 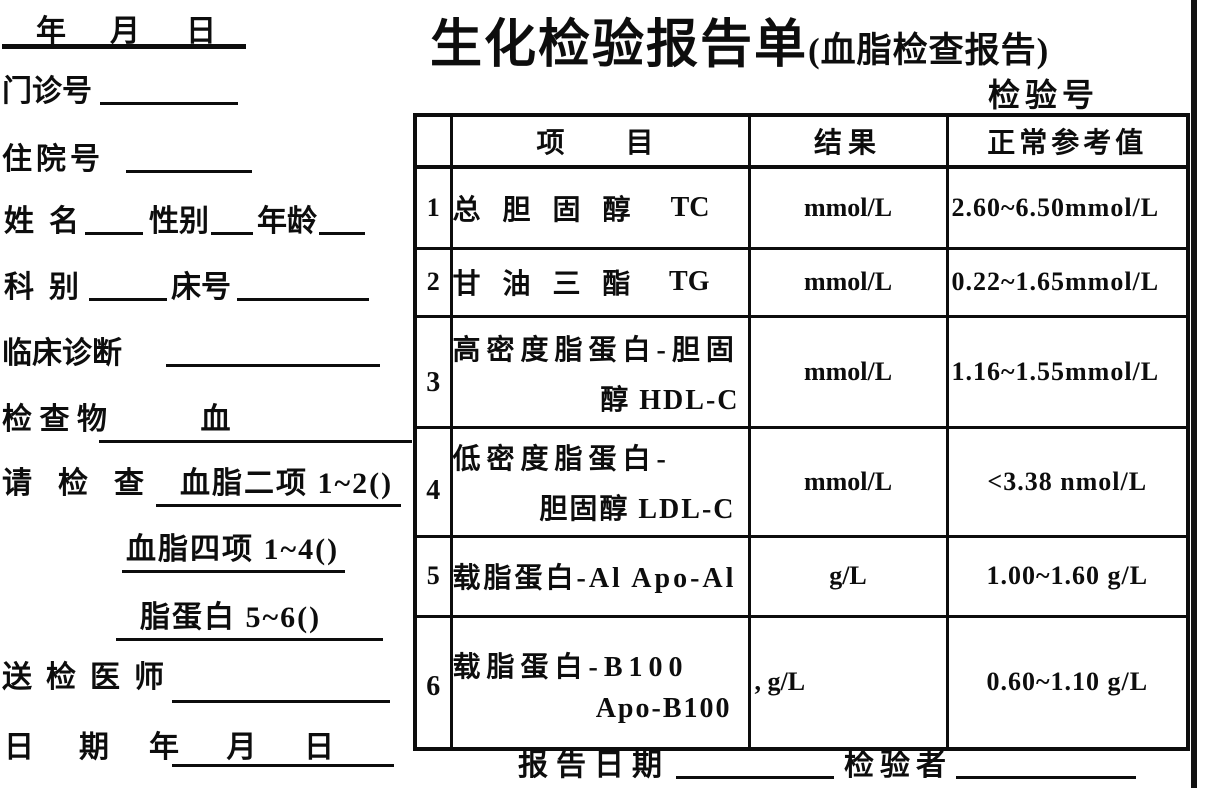 What do you see at coordinates (433, 490) in the screenshot?
I see `row-number: 4` at bounding box center [433, 490].